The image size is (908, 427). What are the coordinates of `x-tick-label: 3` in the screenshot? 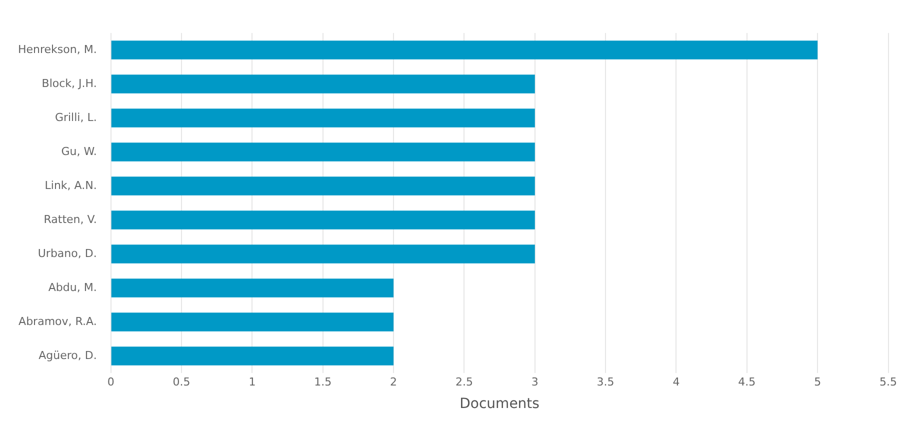 It's located at (534, 381).